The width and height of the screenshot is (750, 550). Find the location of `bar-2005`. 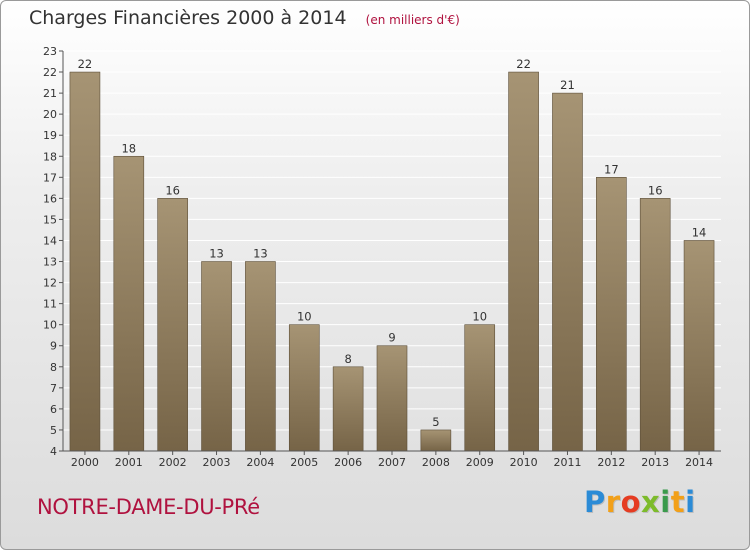

bar-2005 is located at coordinates (304, 388).